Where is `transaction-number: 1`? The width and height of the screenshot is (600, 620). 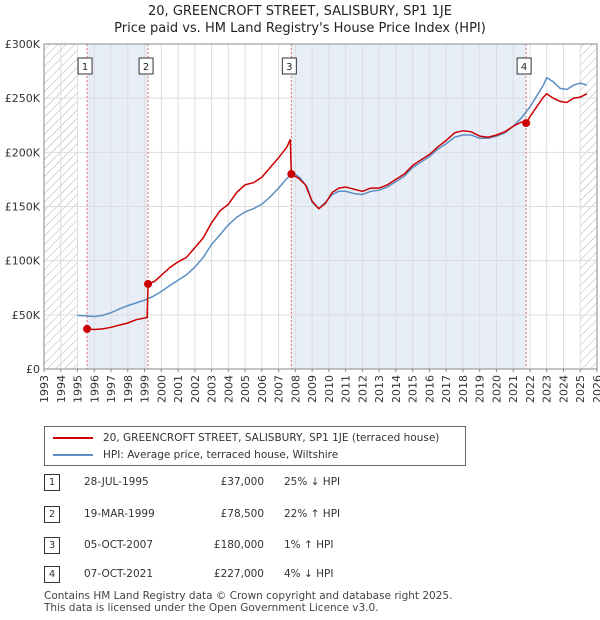 transaction-number: 1 is located at coordinates (52, 482).